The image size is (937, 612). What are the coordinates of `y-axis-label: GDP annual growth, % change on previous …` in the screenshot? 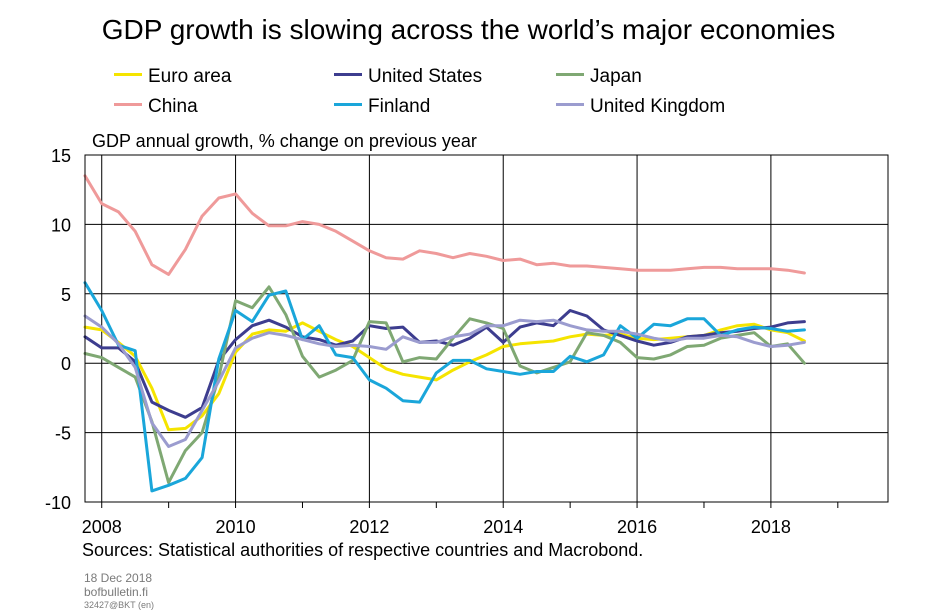 It's located at (284, 141).